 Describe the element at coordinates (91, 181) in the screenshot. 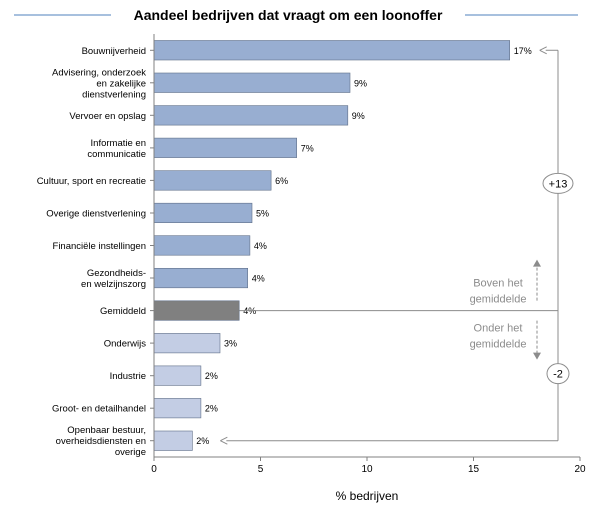

I see `category-label-4-0: Cultuur, sport en recreatie` at that location.